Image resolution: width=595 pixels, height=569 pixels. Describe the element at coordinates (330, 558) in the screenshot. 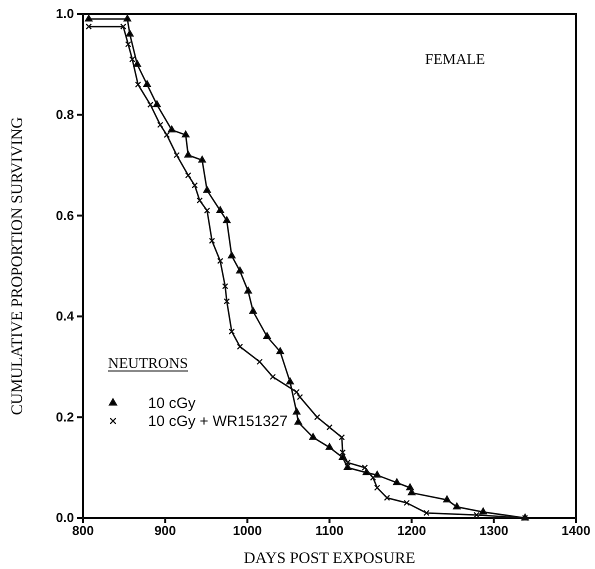

I see `x-axis-title: DAYS POST EXPOSURE` at that location.